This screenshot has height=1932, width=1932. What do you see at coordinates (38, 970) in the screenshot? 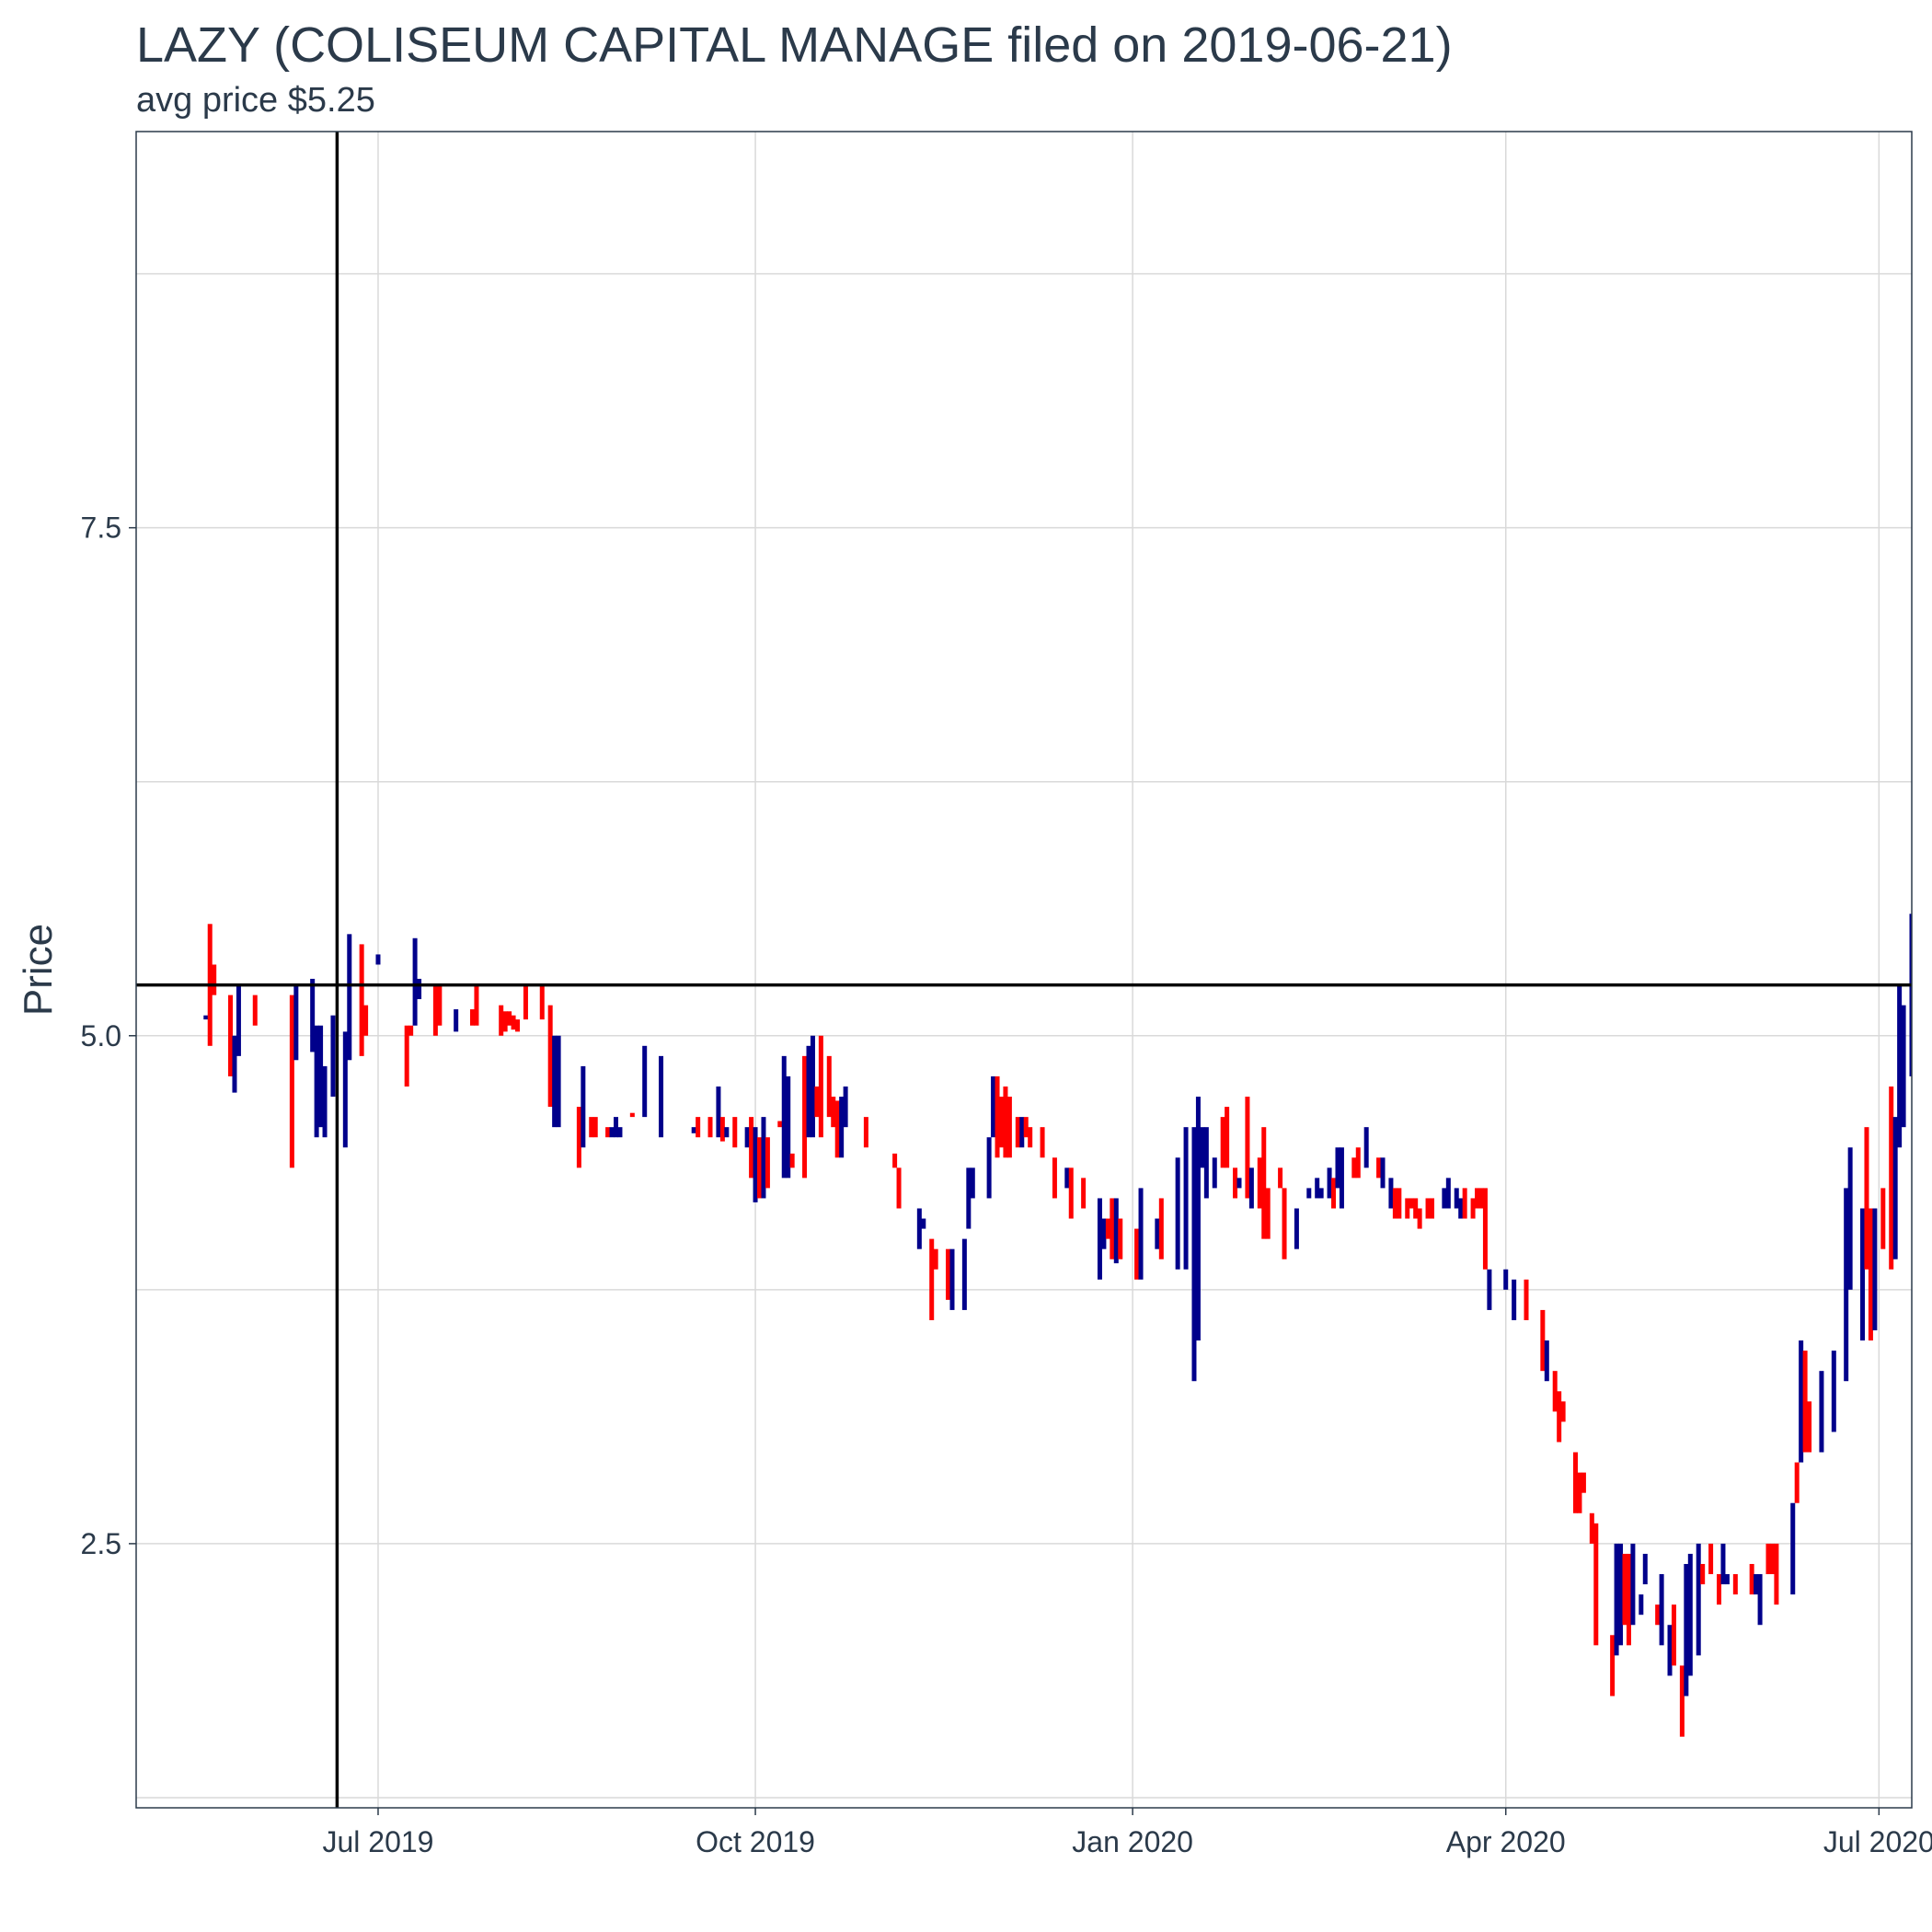
I see `y-axis-title: Price` at bounding box center [38, 970].